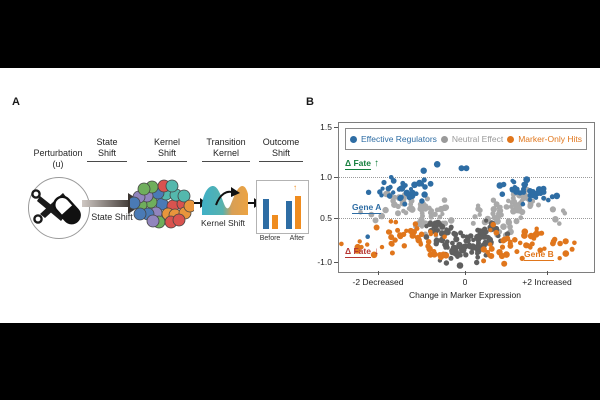  What do you see at coordinates (326, 127) in the screenshot?
I see `ytick-1.5: 1.5` at bounding box center [326, 127].